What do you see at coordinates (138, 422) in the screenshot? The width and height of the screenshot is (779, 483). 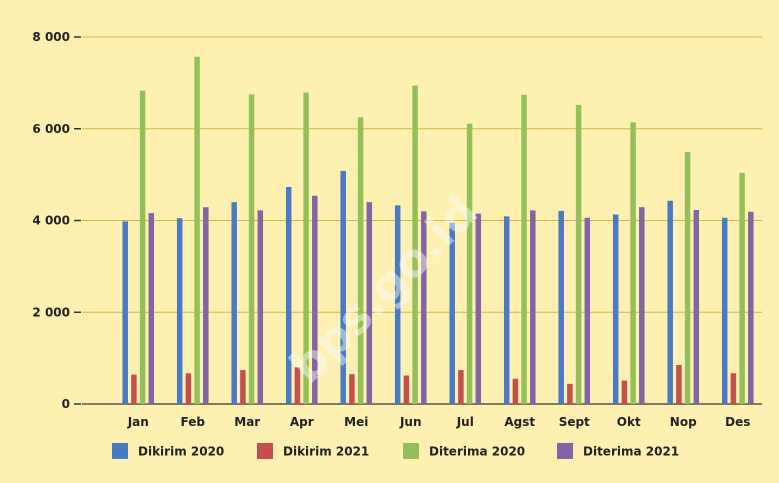 I see `x-tick-label: Jan` at bounding box center [138, 422].